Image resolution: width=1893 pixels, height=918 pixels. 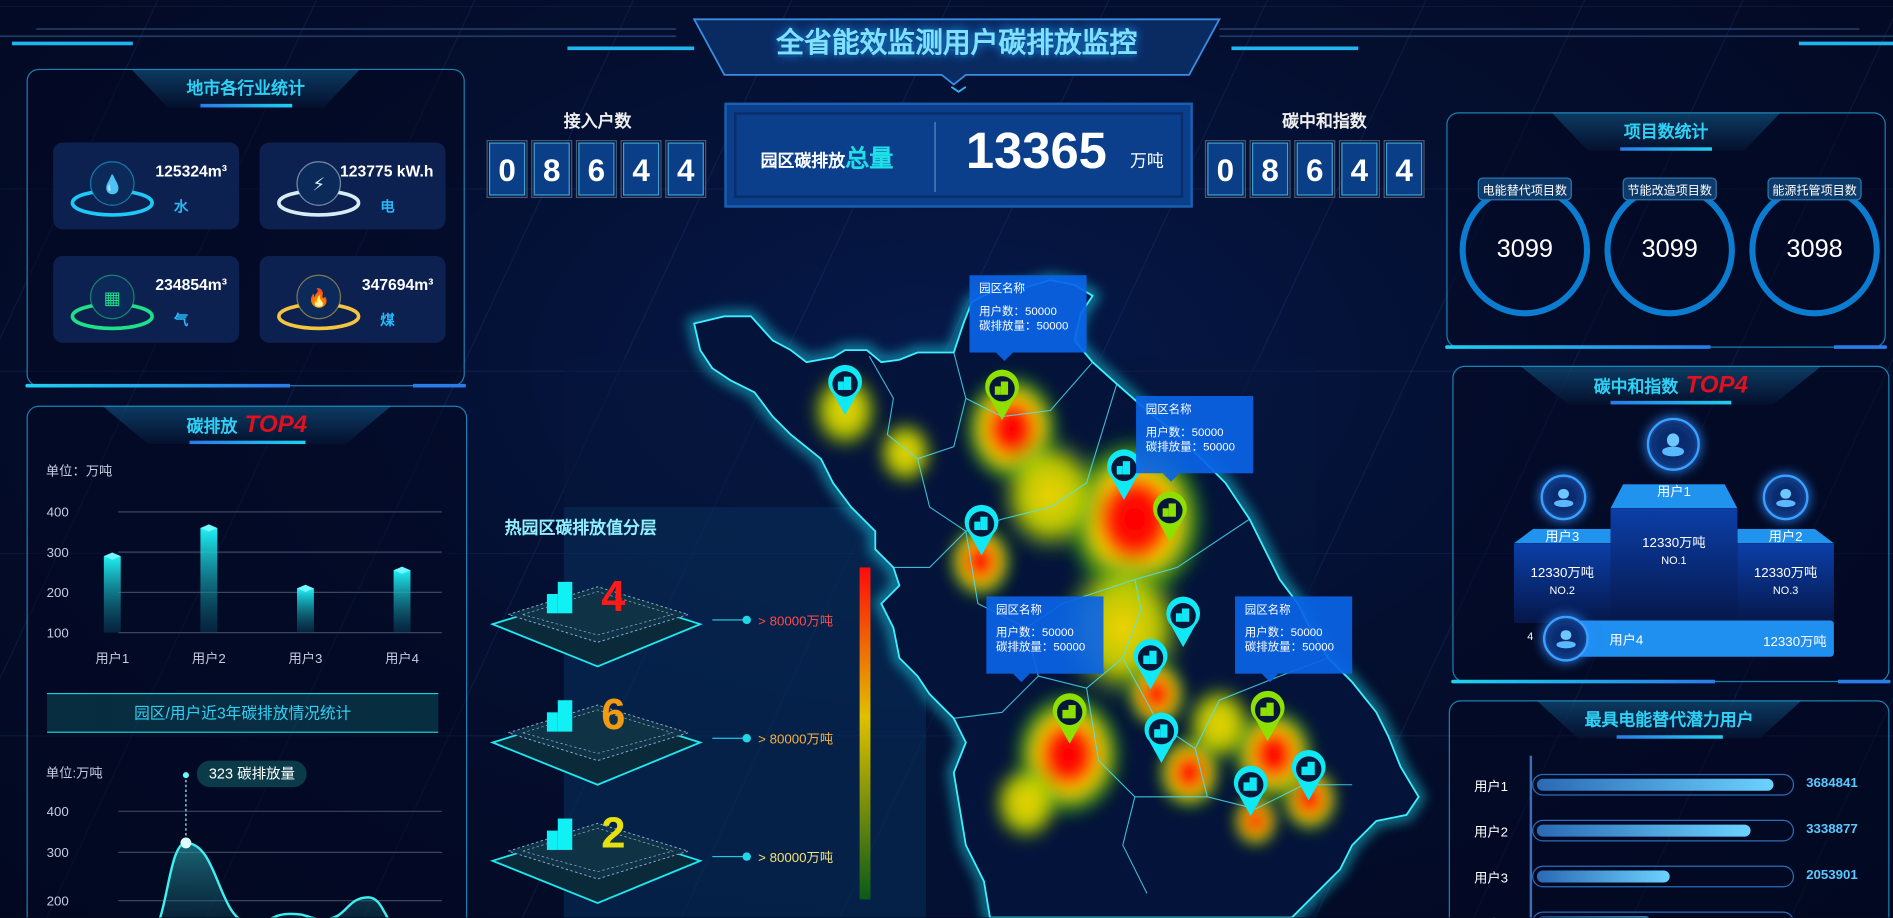 I want to click on y-tick-label: 200, so click(x=58, y=900).